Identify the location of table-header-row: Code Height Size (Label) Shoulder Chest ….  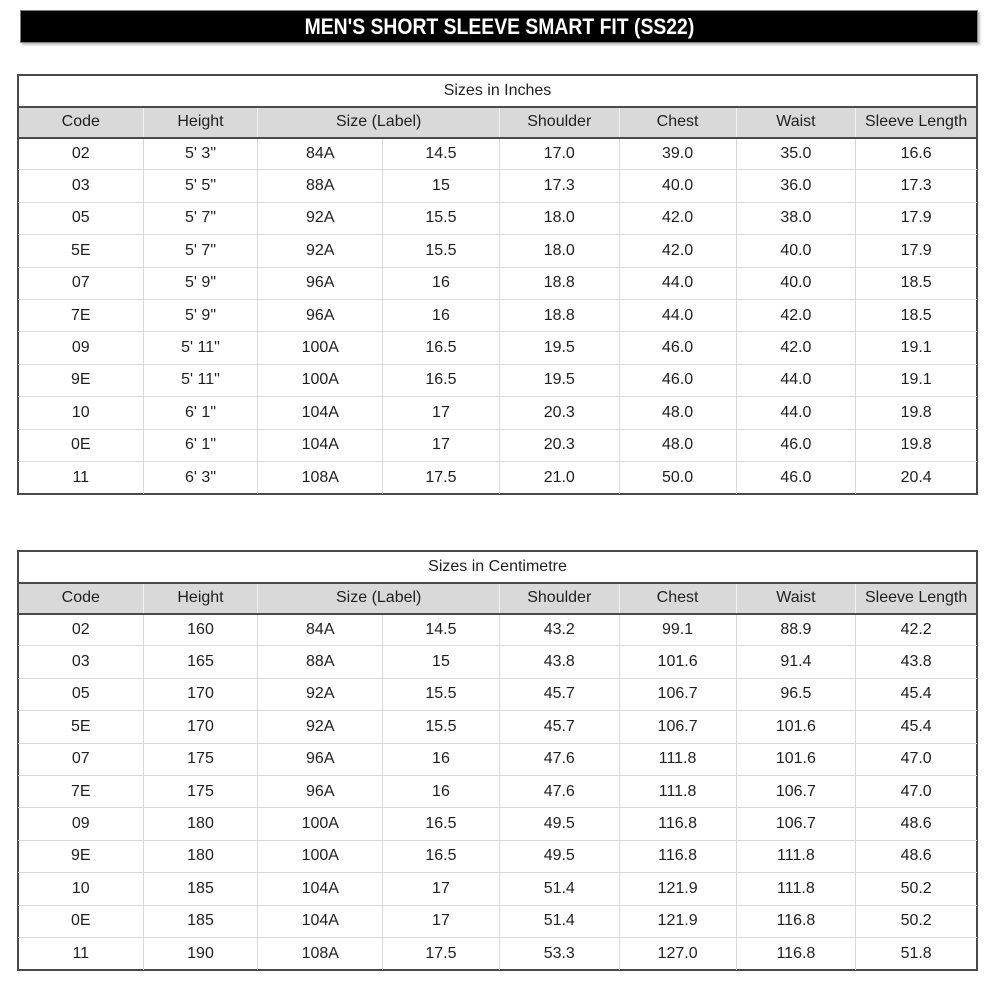
(497, 598).